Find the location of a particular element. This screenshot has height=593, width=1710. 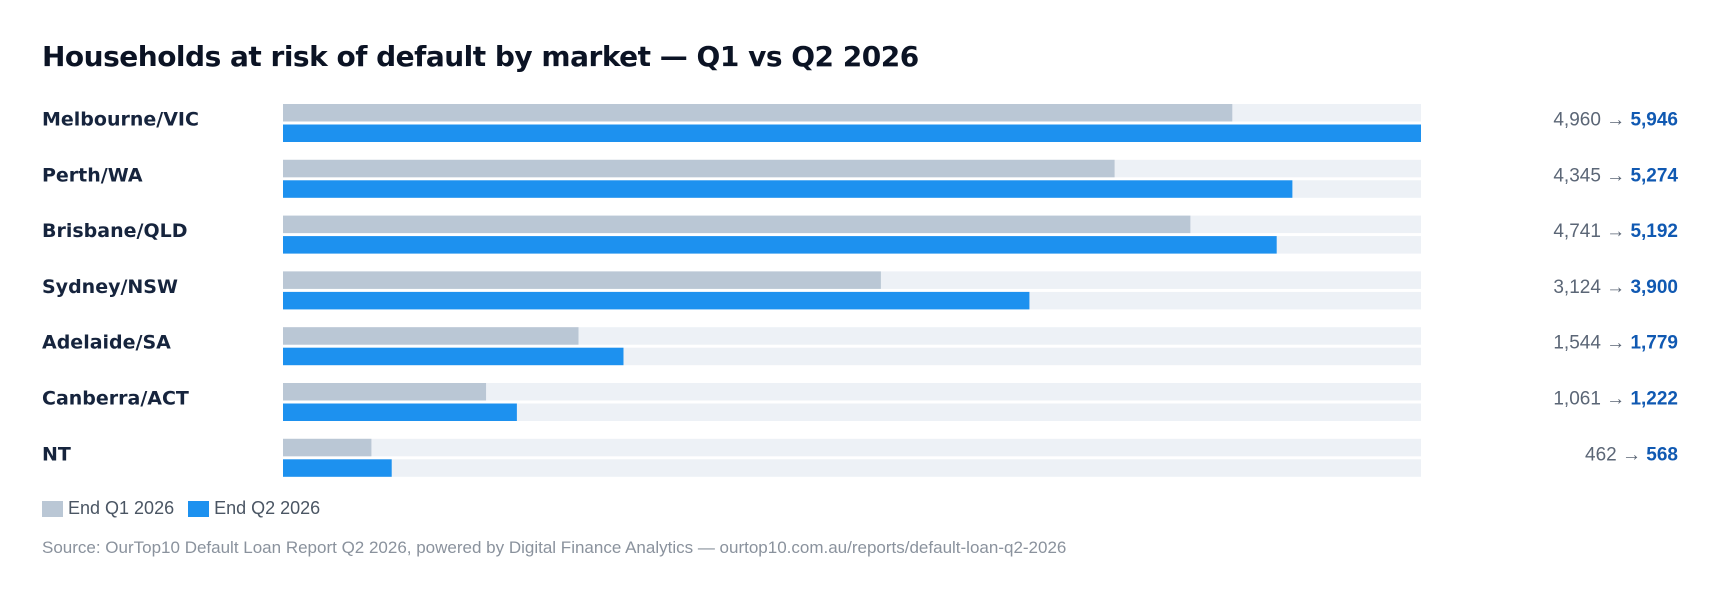

category-label: NT is located at coordinates (56, 454).